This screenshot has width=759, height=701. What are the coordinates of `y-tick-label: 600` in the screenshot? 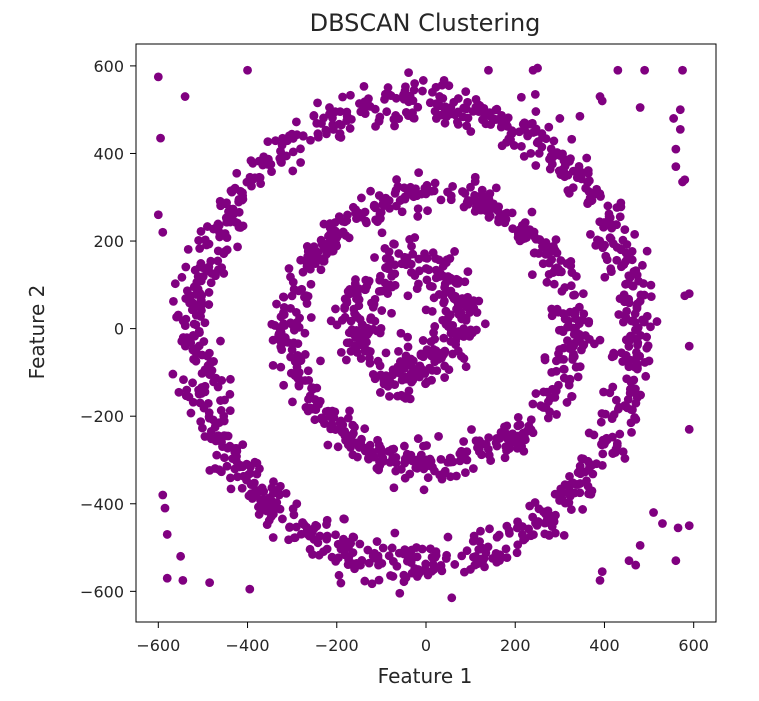 It's located at (108, 66).